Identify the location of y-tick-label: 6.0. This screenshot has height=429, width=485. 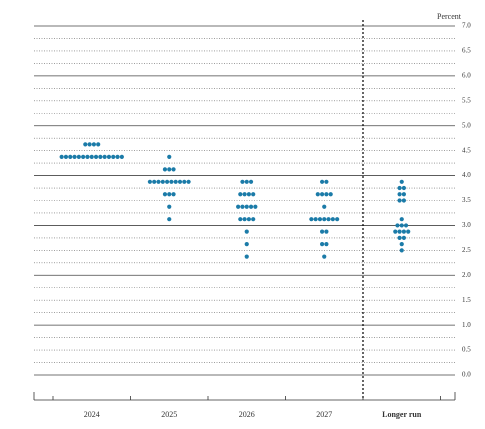
(466, 75).